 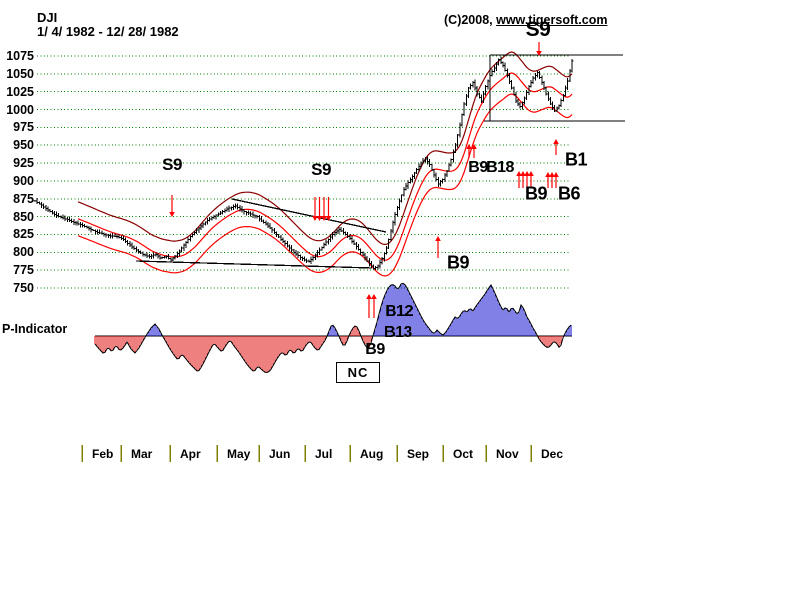 I want to click on price-label-850: 850, so click(x=23, y=216).